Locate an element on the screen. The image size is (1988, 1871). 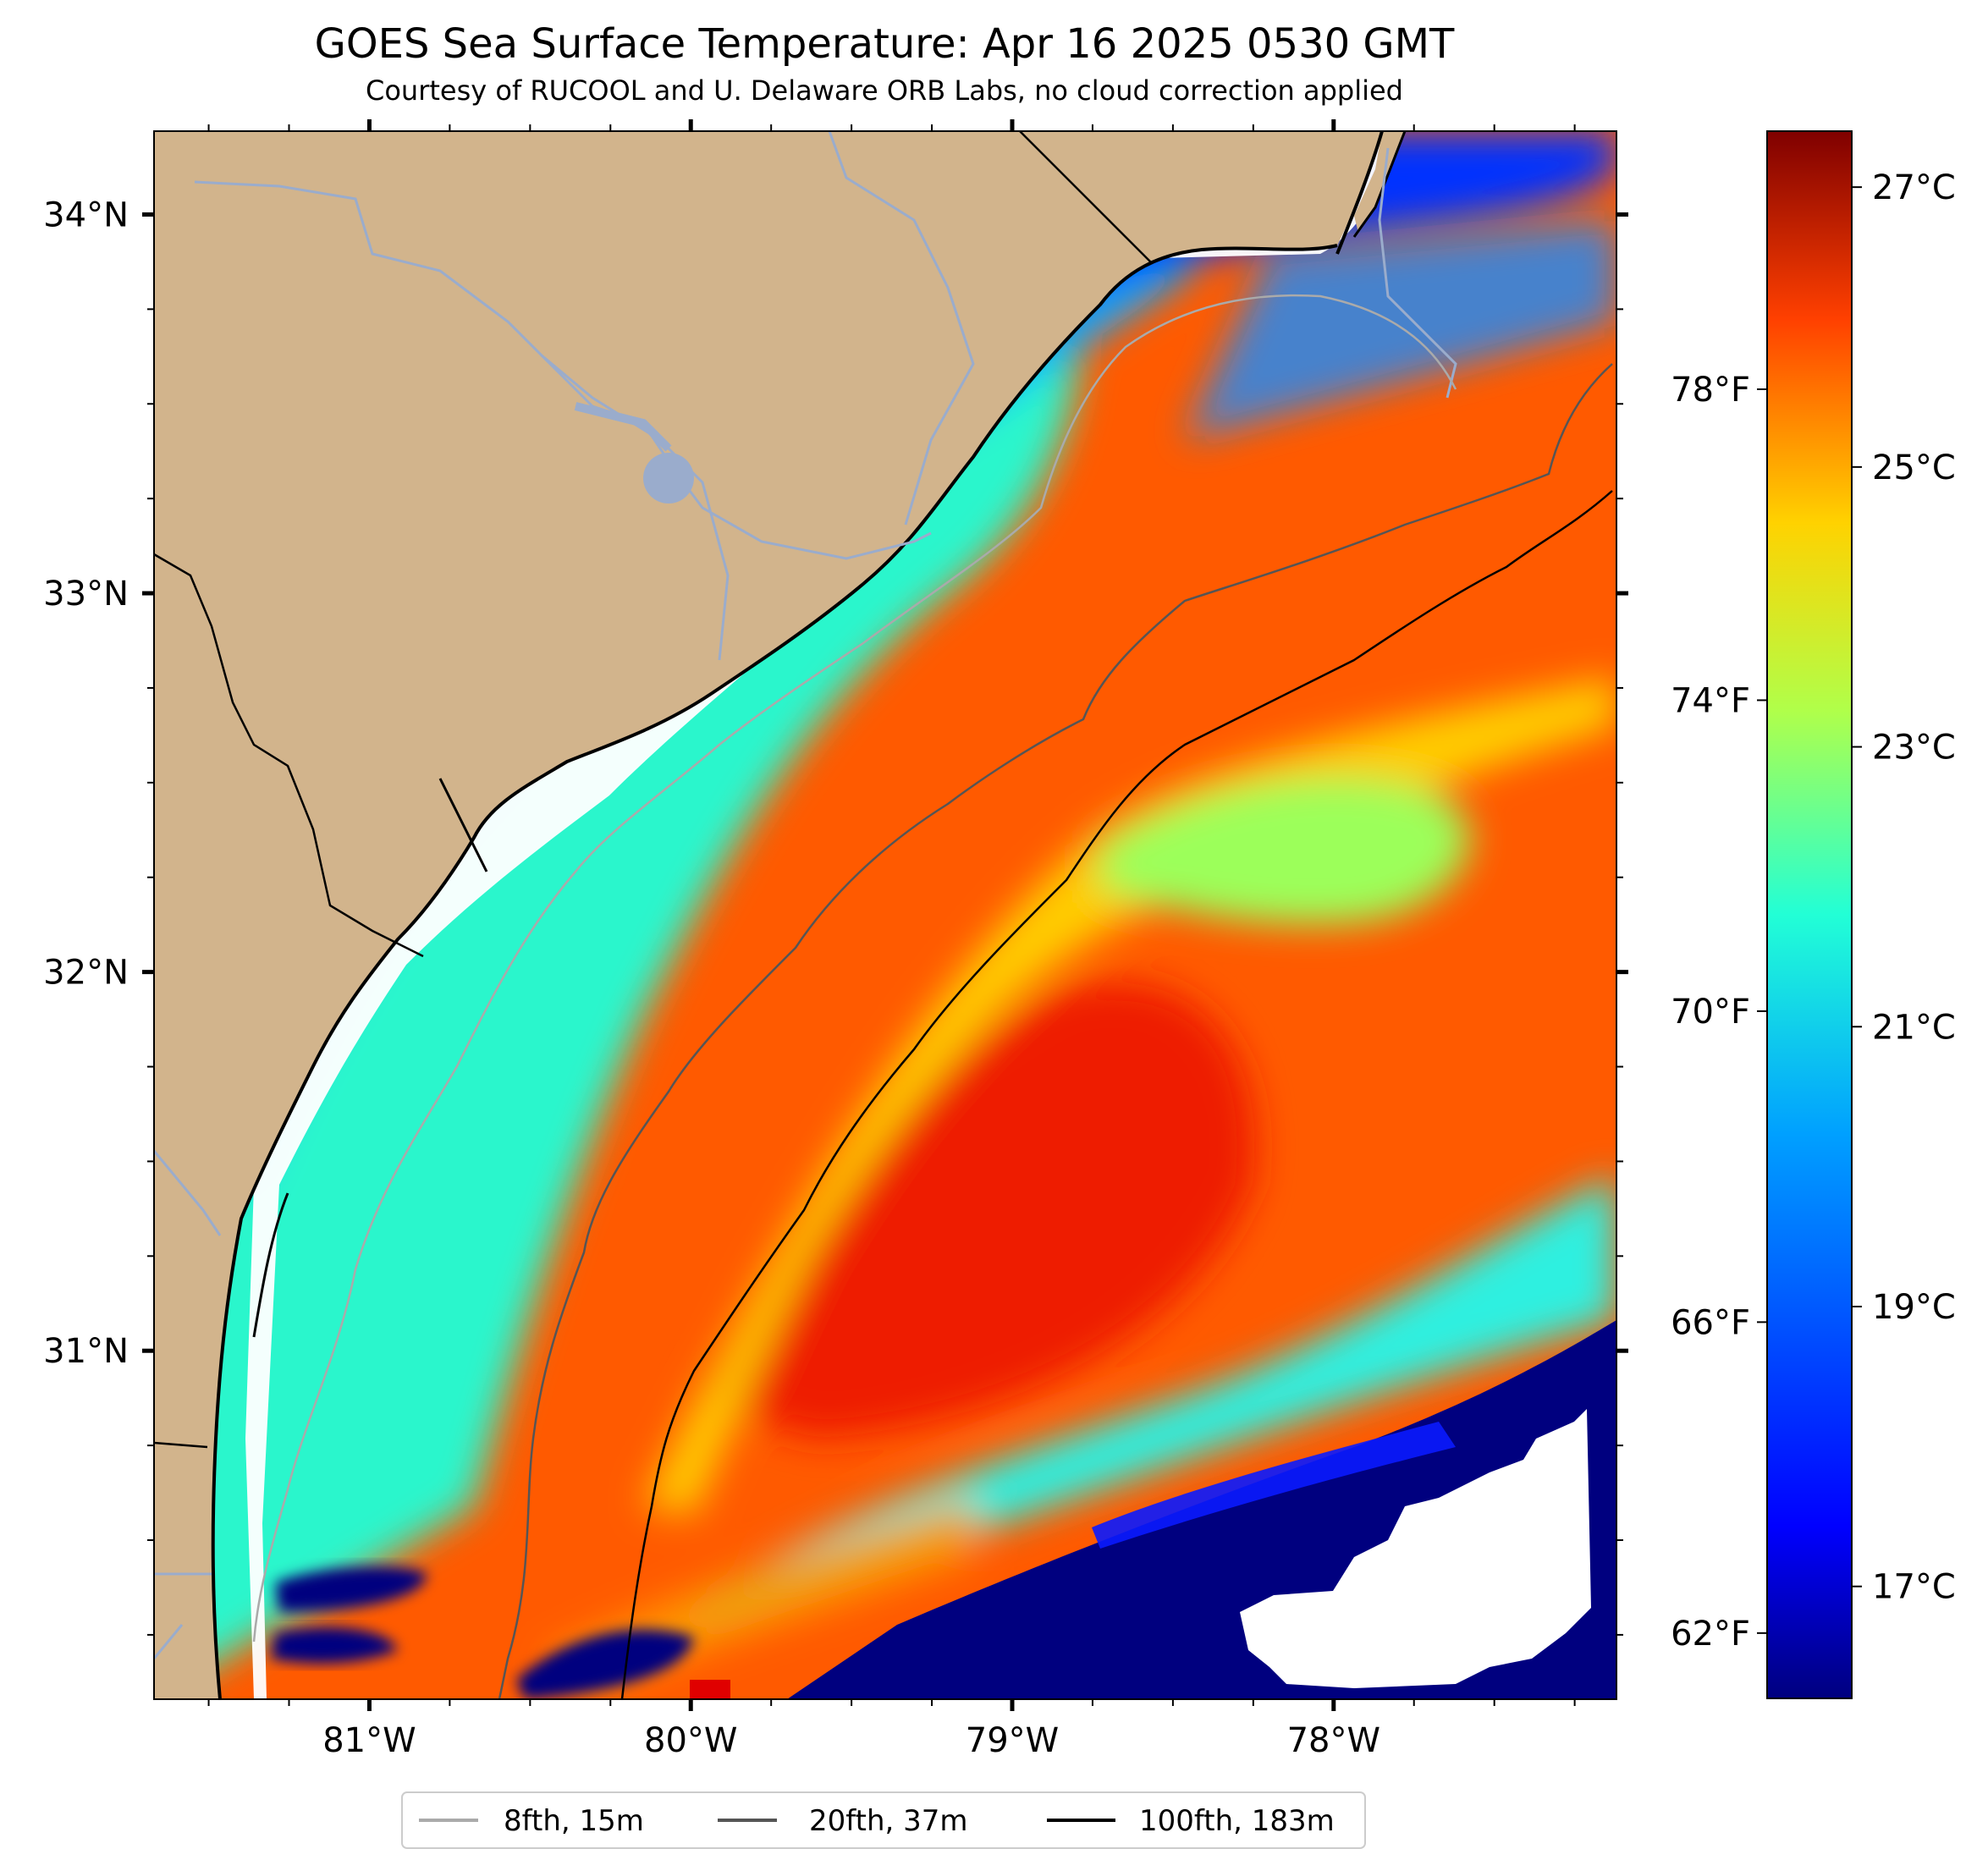
celsius-tick-label: 23°C is located at coordinates (1914, 749).